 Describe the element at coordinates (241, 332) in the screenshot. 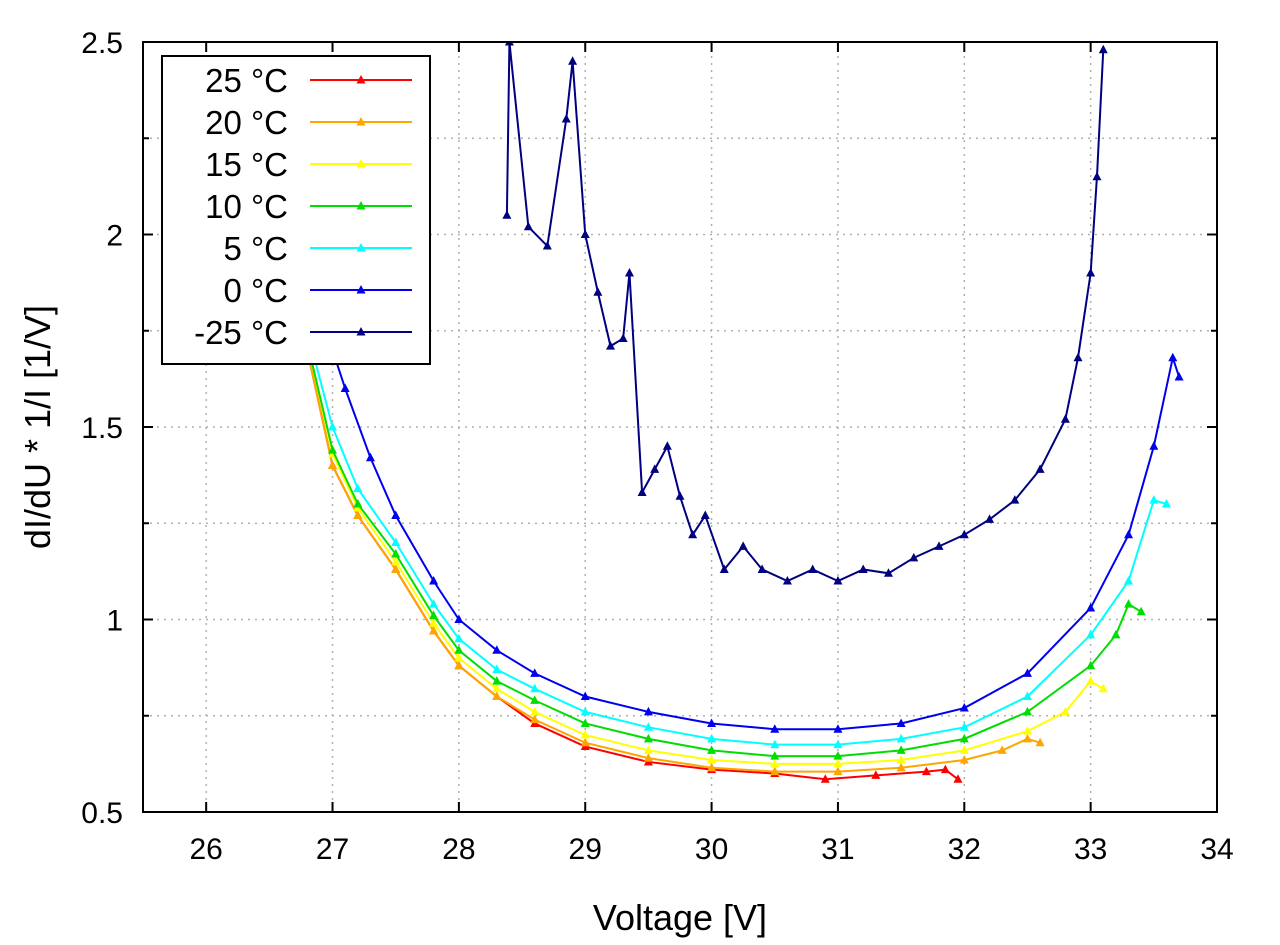

I see `legend-label: -25 °C` at that location.